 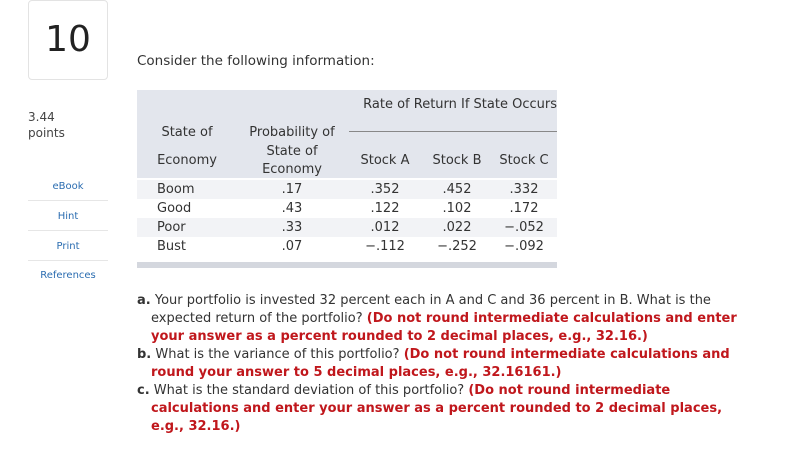 I want to click on table-row: Poor .33 .012 .022 −.052, so click(x=347, y=227).